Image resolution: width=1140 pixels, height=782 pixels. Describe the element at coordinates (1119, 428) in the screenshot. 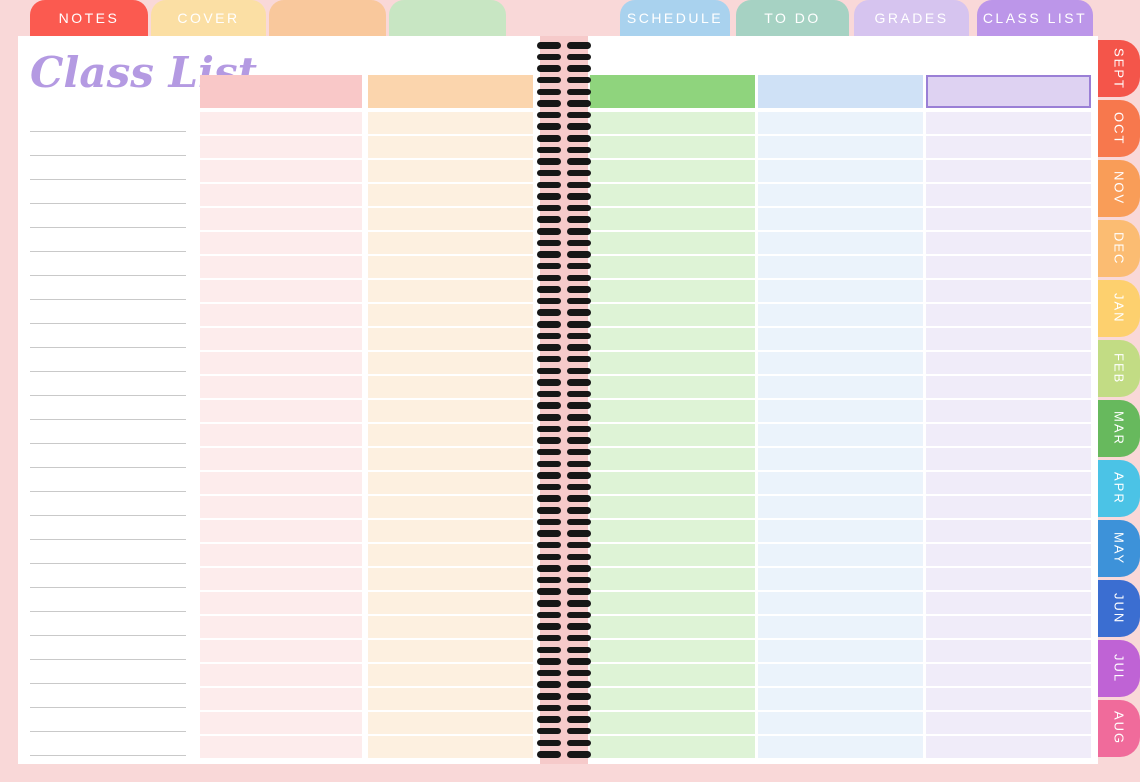

I see `month-tab-mar: MAR` at that location.